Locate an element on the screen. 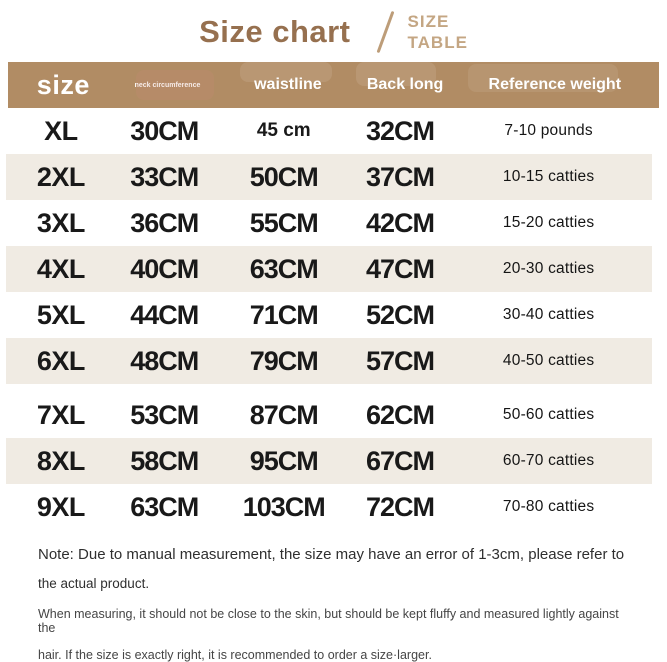 This screenshot has height=662, width=667. cell-back: 52CM is located at coordinates (400, 314).